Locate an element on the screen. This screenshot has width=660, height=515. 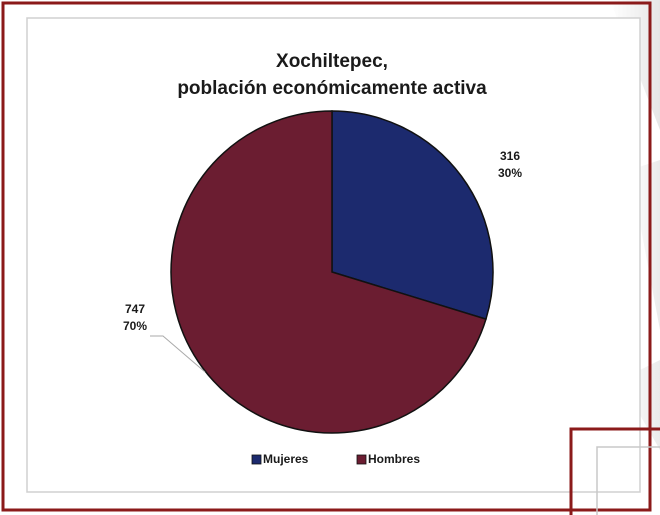
data-label: 747 is located at coordinates (135, 309).